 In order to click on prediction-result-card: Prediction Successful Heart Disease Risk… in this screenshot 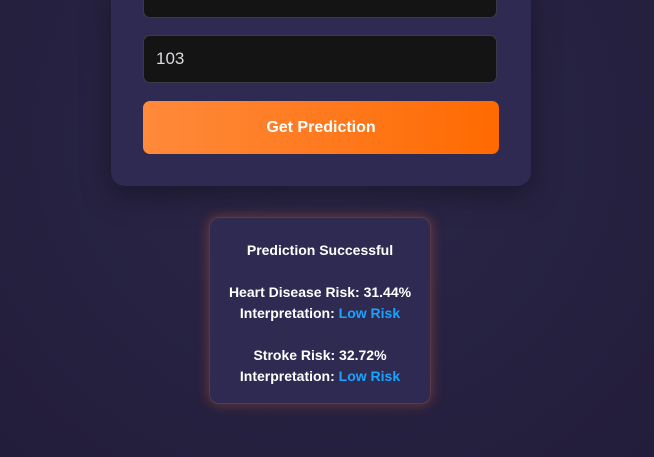, I will do `click(320, 310)`.